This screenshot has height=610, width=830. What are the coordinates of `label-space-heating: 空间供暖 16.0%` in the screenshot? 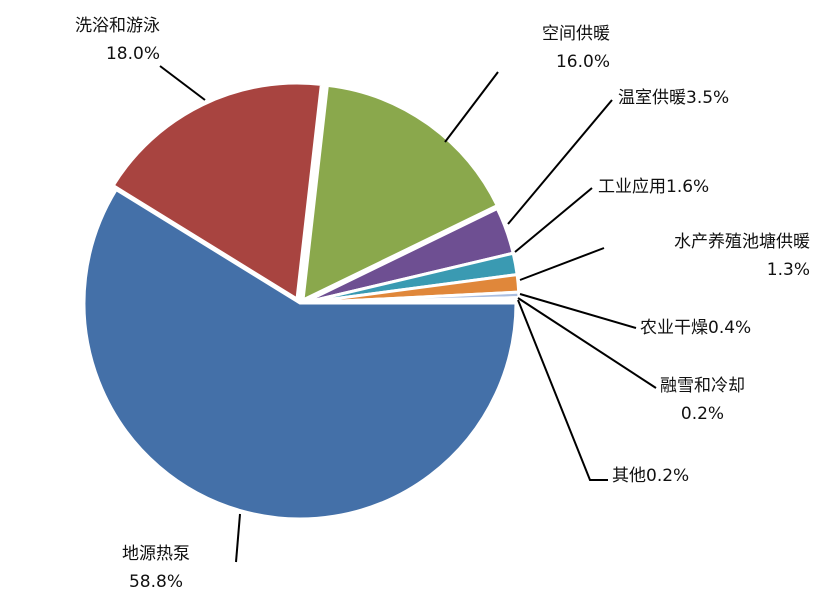 It's located at (550, 48).